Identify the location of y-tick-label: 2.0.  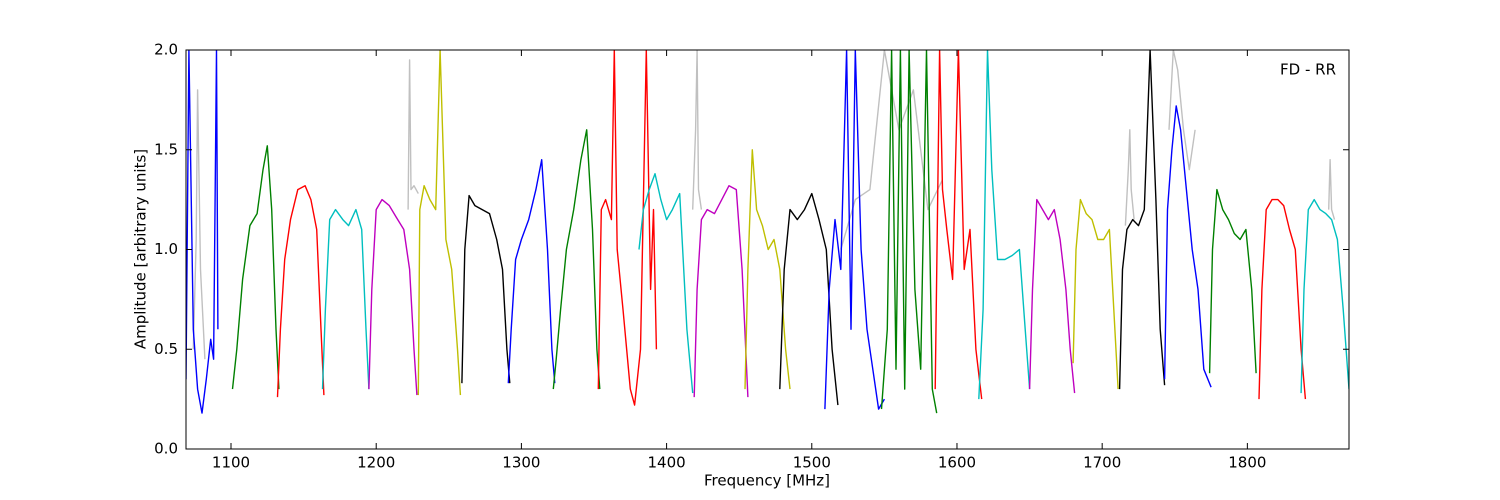
(166, 50).